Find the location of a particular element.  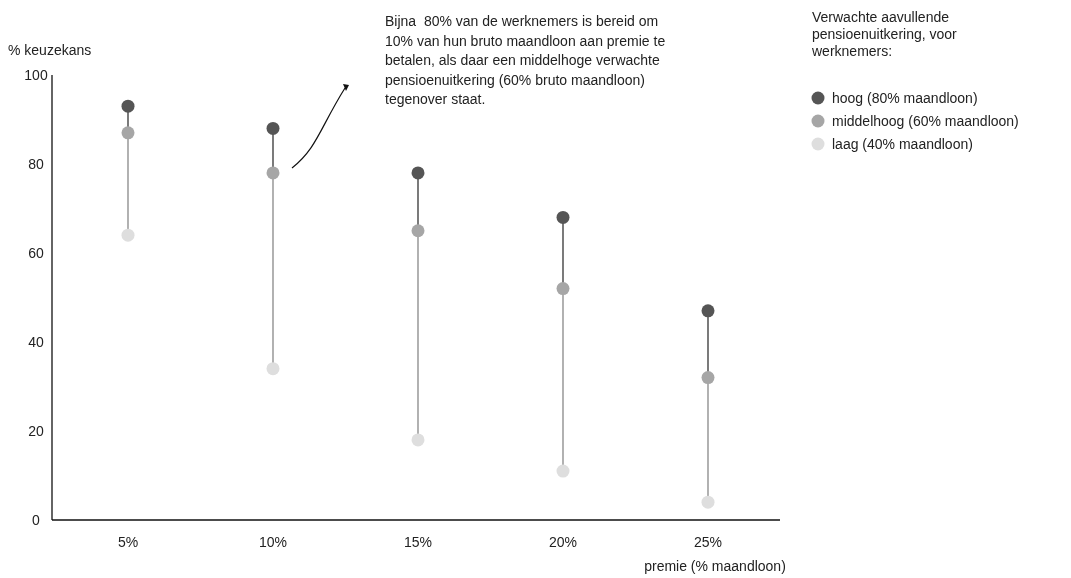

y-tick-label: 40 is located at coordinates (36, 341).